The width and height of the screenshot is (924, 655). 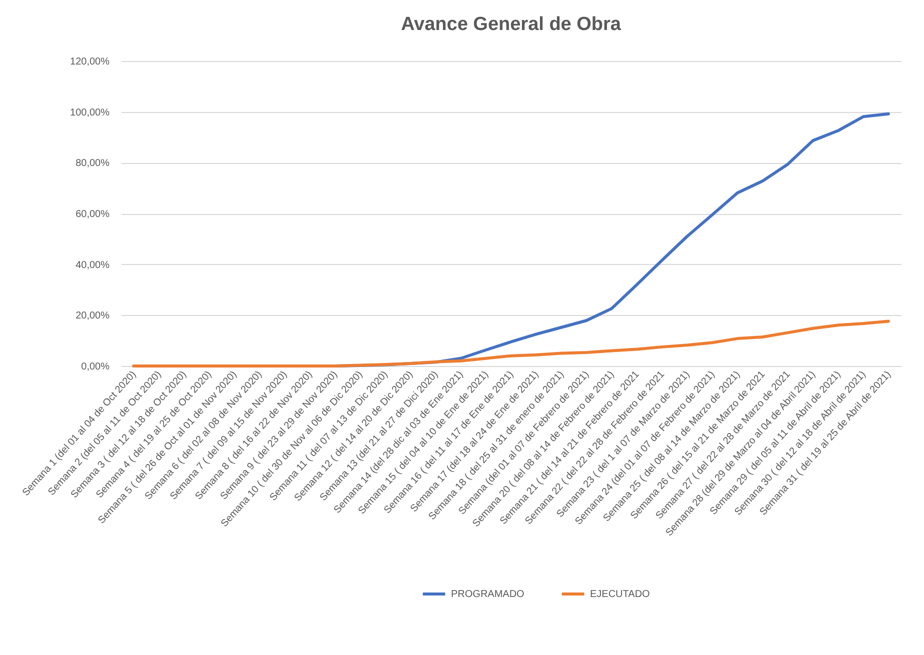 What do you see at coordinates (95, 367) in the screenshot?
I see `y-tick-label: 0,00%` at bounding box center [95, 367].